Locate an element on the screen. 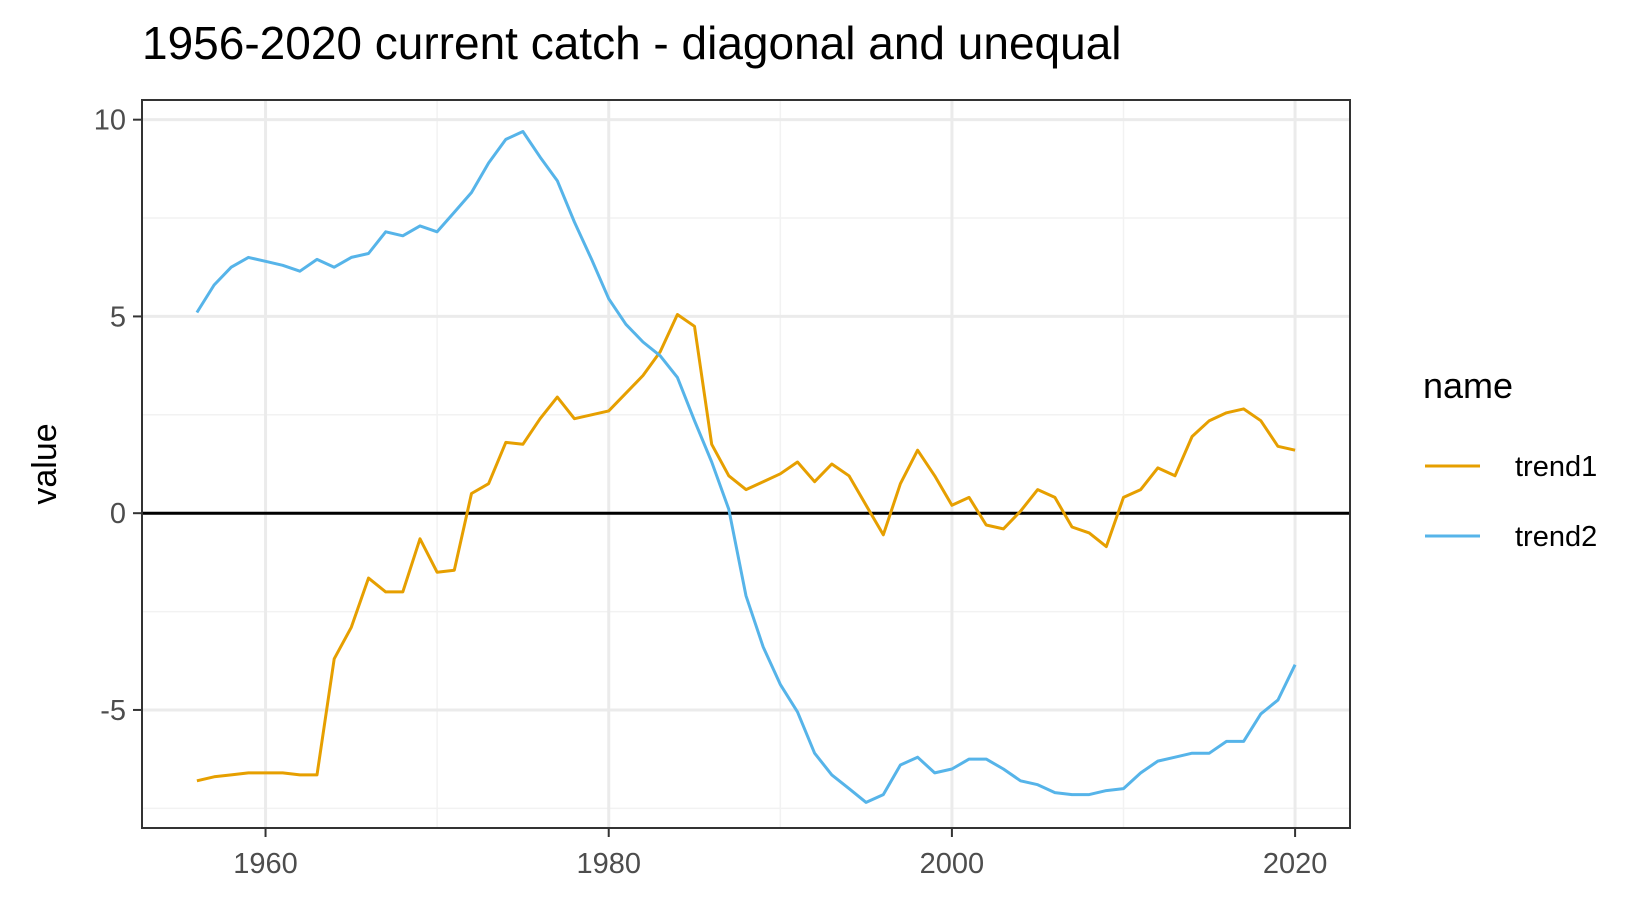 This screenshot has height=900, width=1650. y-tick-label: 10 is located at coordinates (110, 121).